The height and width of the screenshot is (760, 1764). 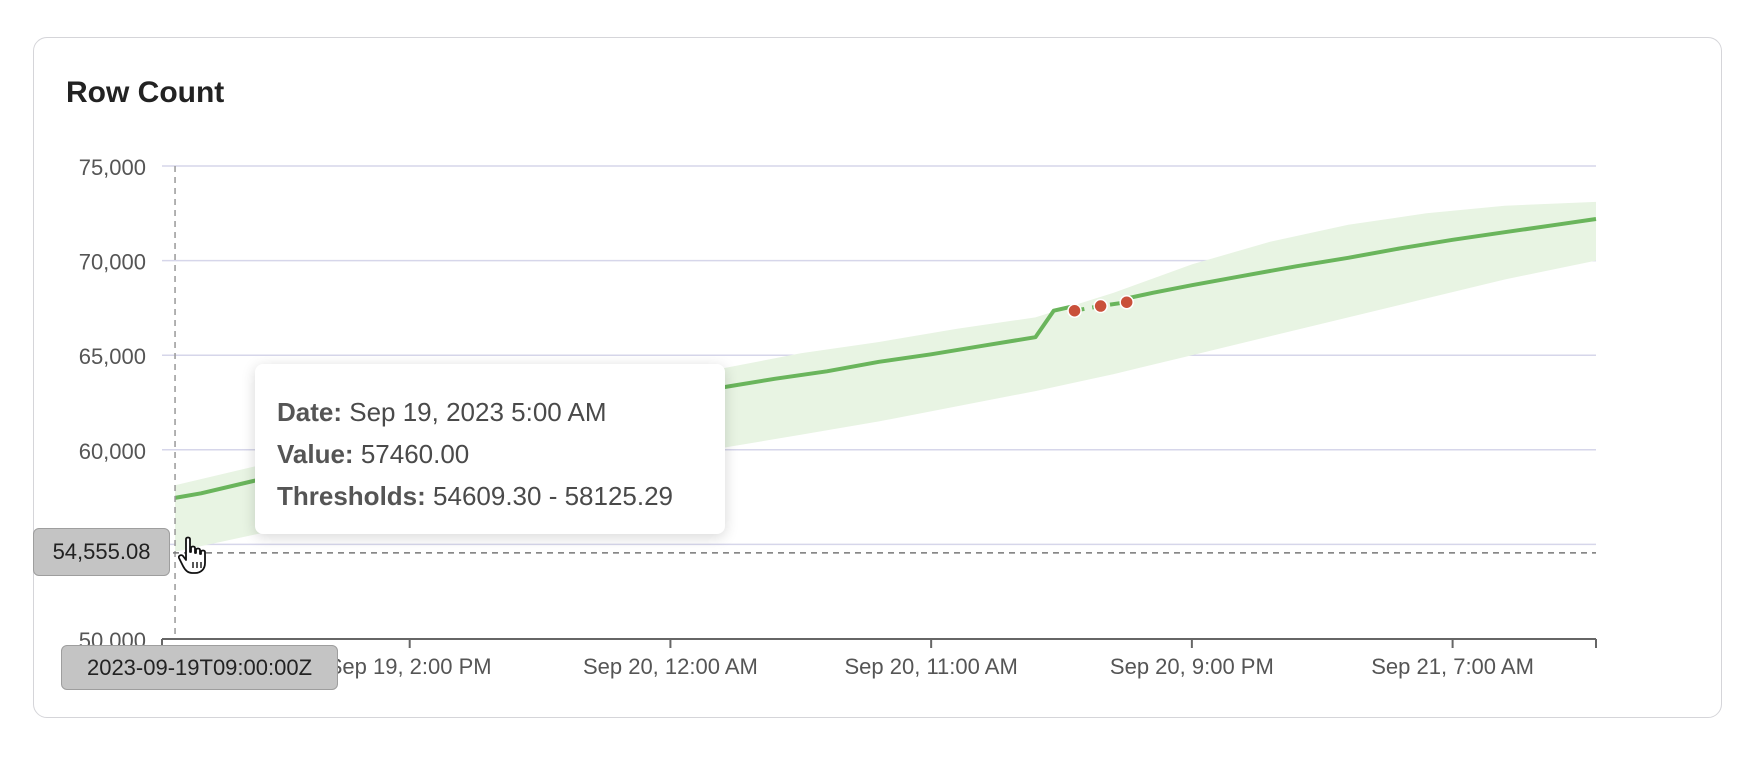 I want to click on hand-pointer-icon, so click(x=192, y=555).